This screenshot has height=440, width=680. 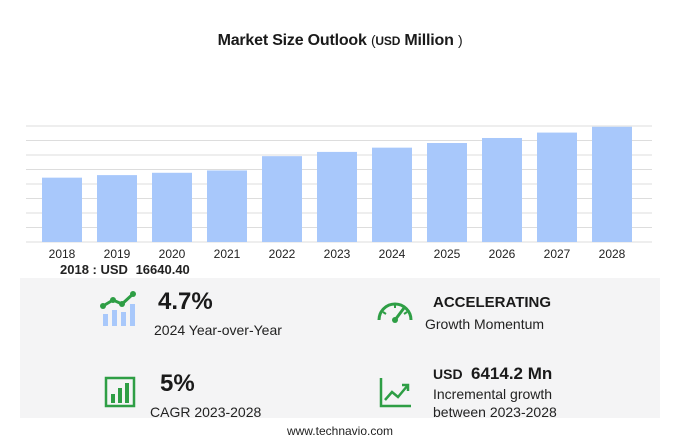 I want to click on bar-2025, so click(x=447, y=192).